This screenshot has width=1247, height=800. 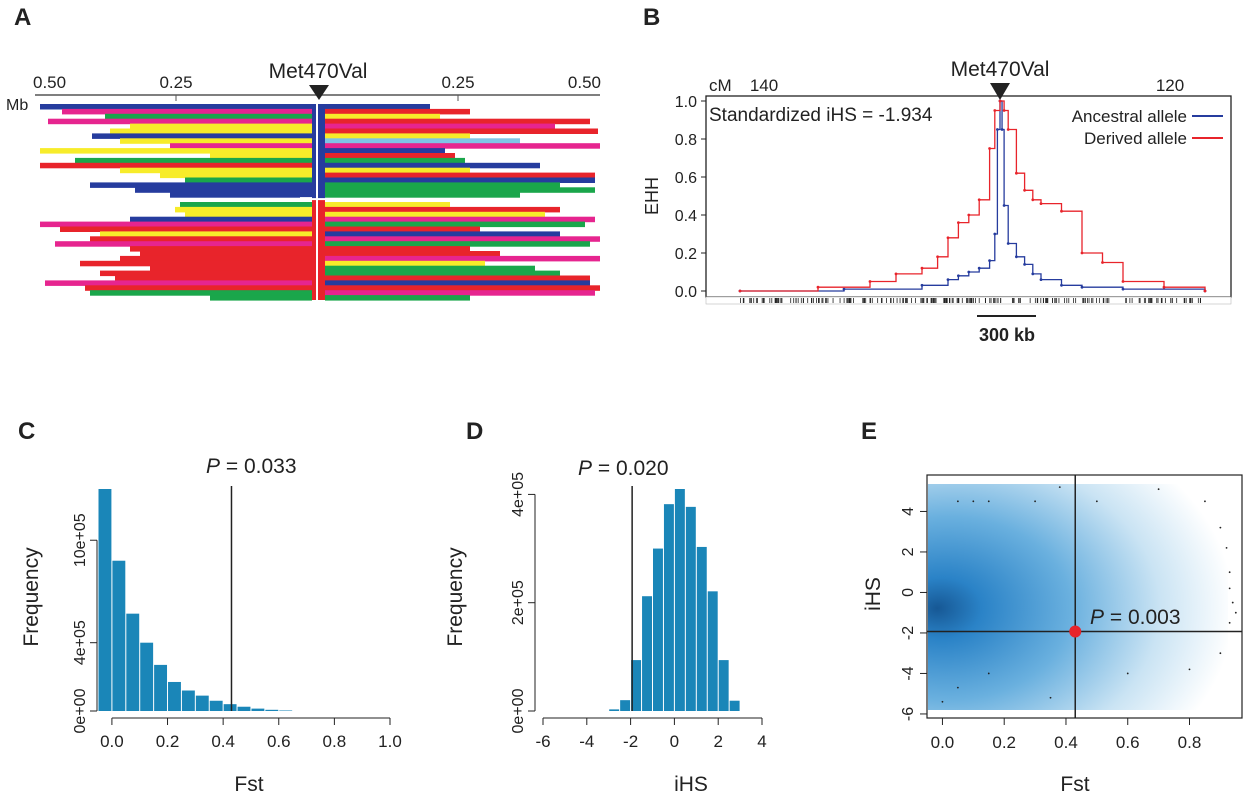 What do you see at coordinates (80, 540) in the screenshot?
I see `y-tick-label: 10e+05` at bounding box center [80, 540].